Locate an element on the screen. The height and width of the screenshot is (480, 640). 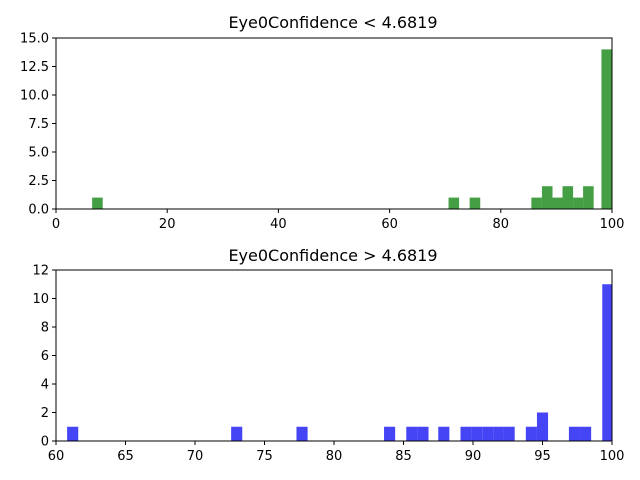
bottom-x-tick-label-8: 100 is located at coordinates (612, 456).